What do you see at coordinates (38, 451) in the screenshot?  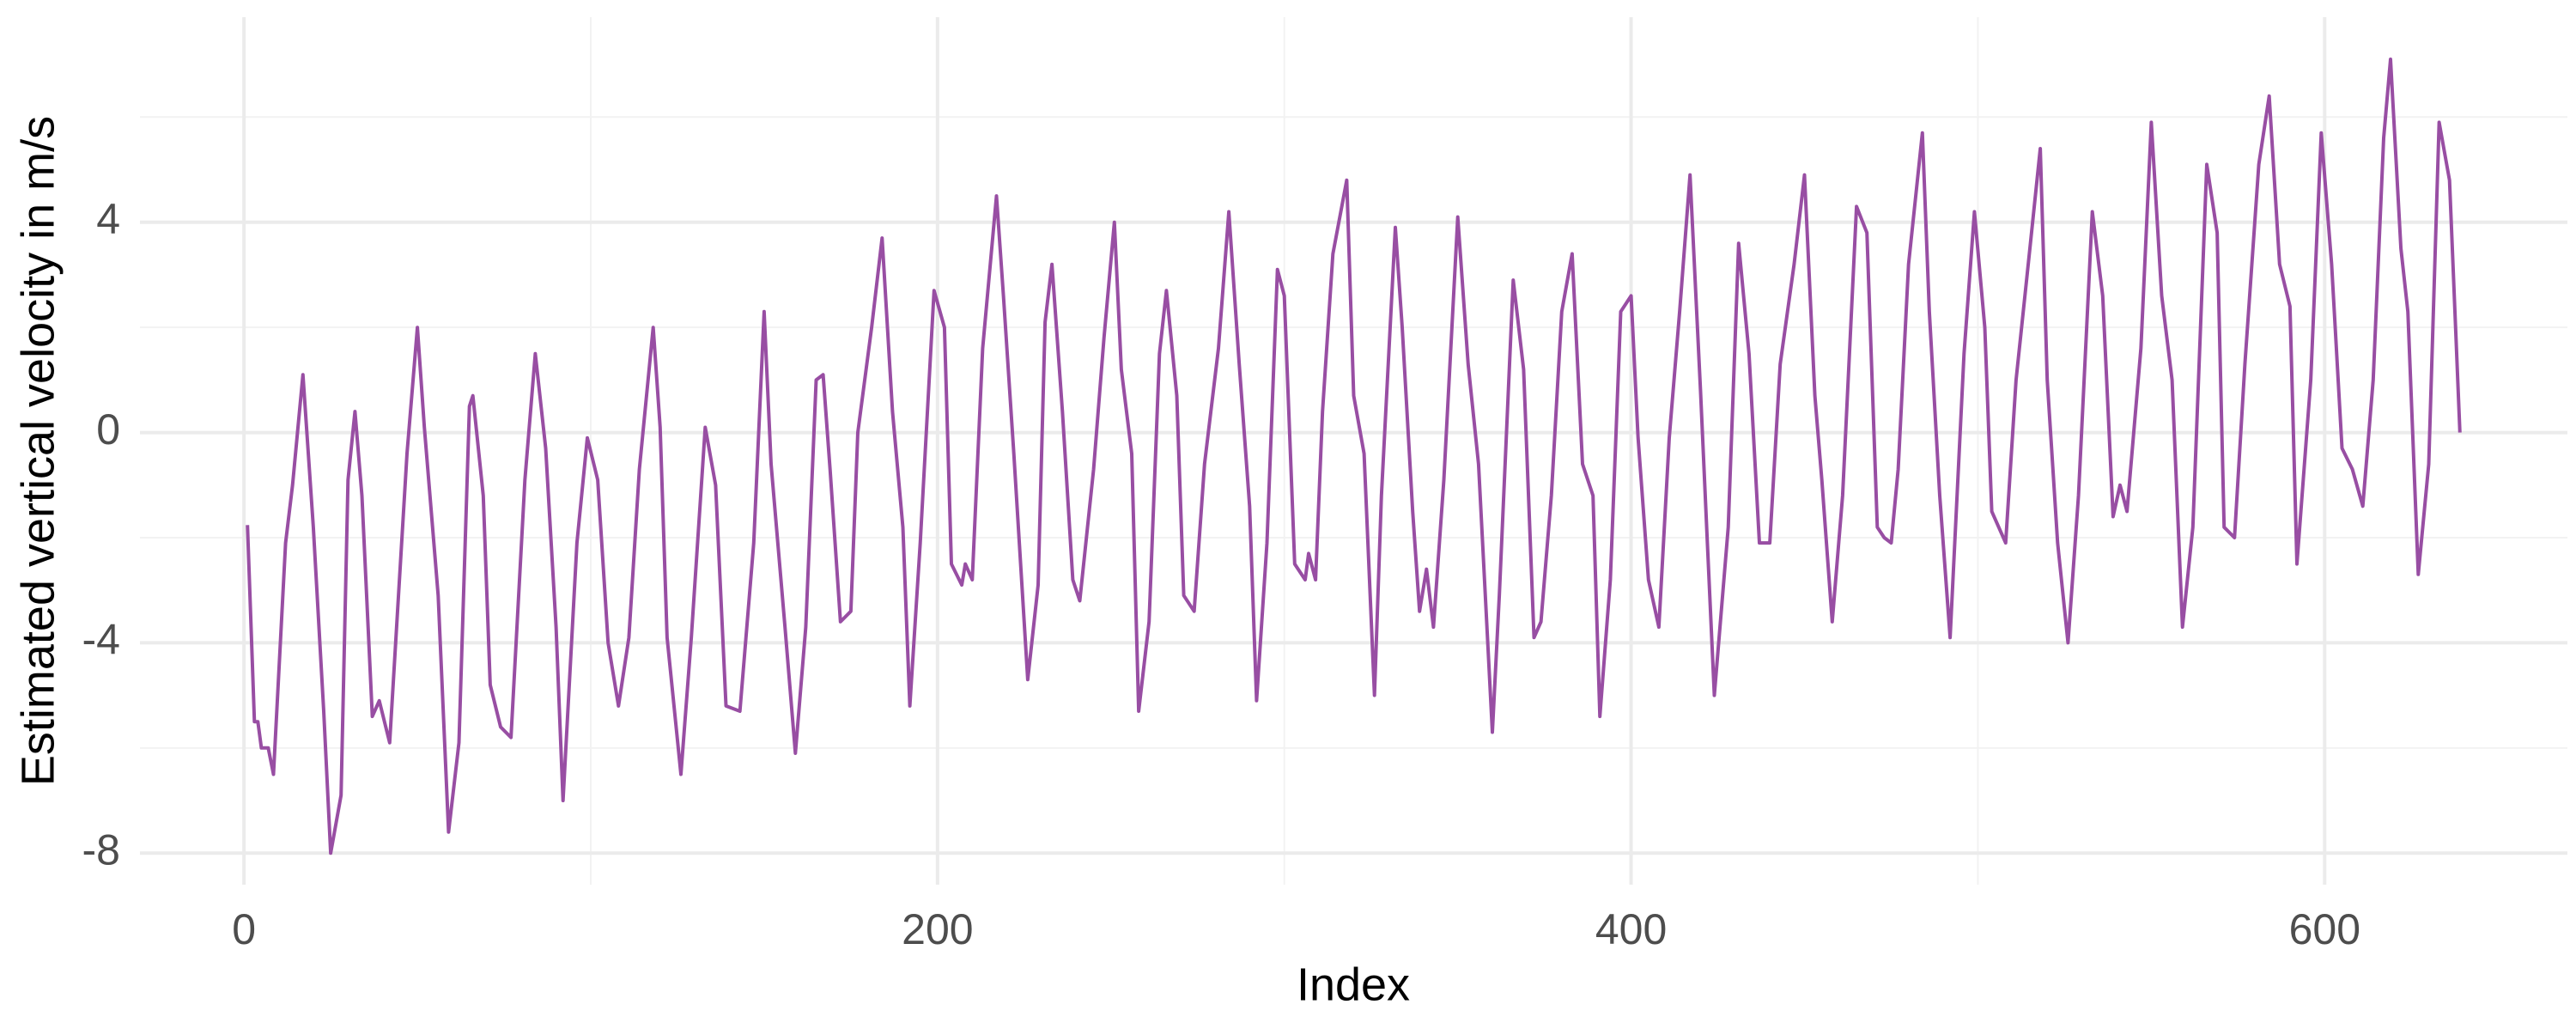 I see `y-axis-title: Estimated vertical velocity in m/s` at bounding box center [38, 451].